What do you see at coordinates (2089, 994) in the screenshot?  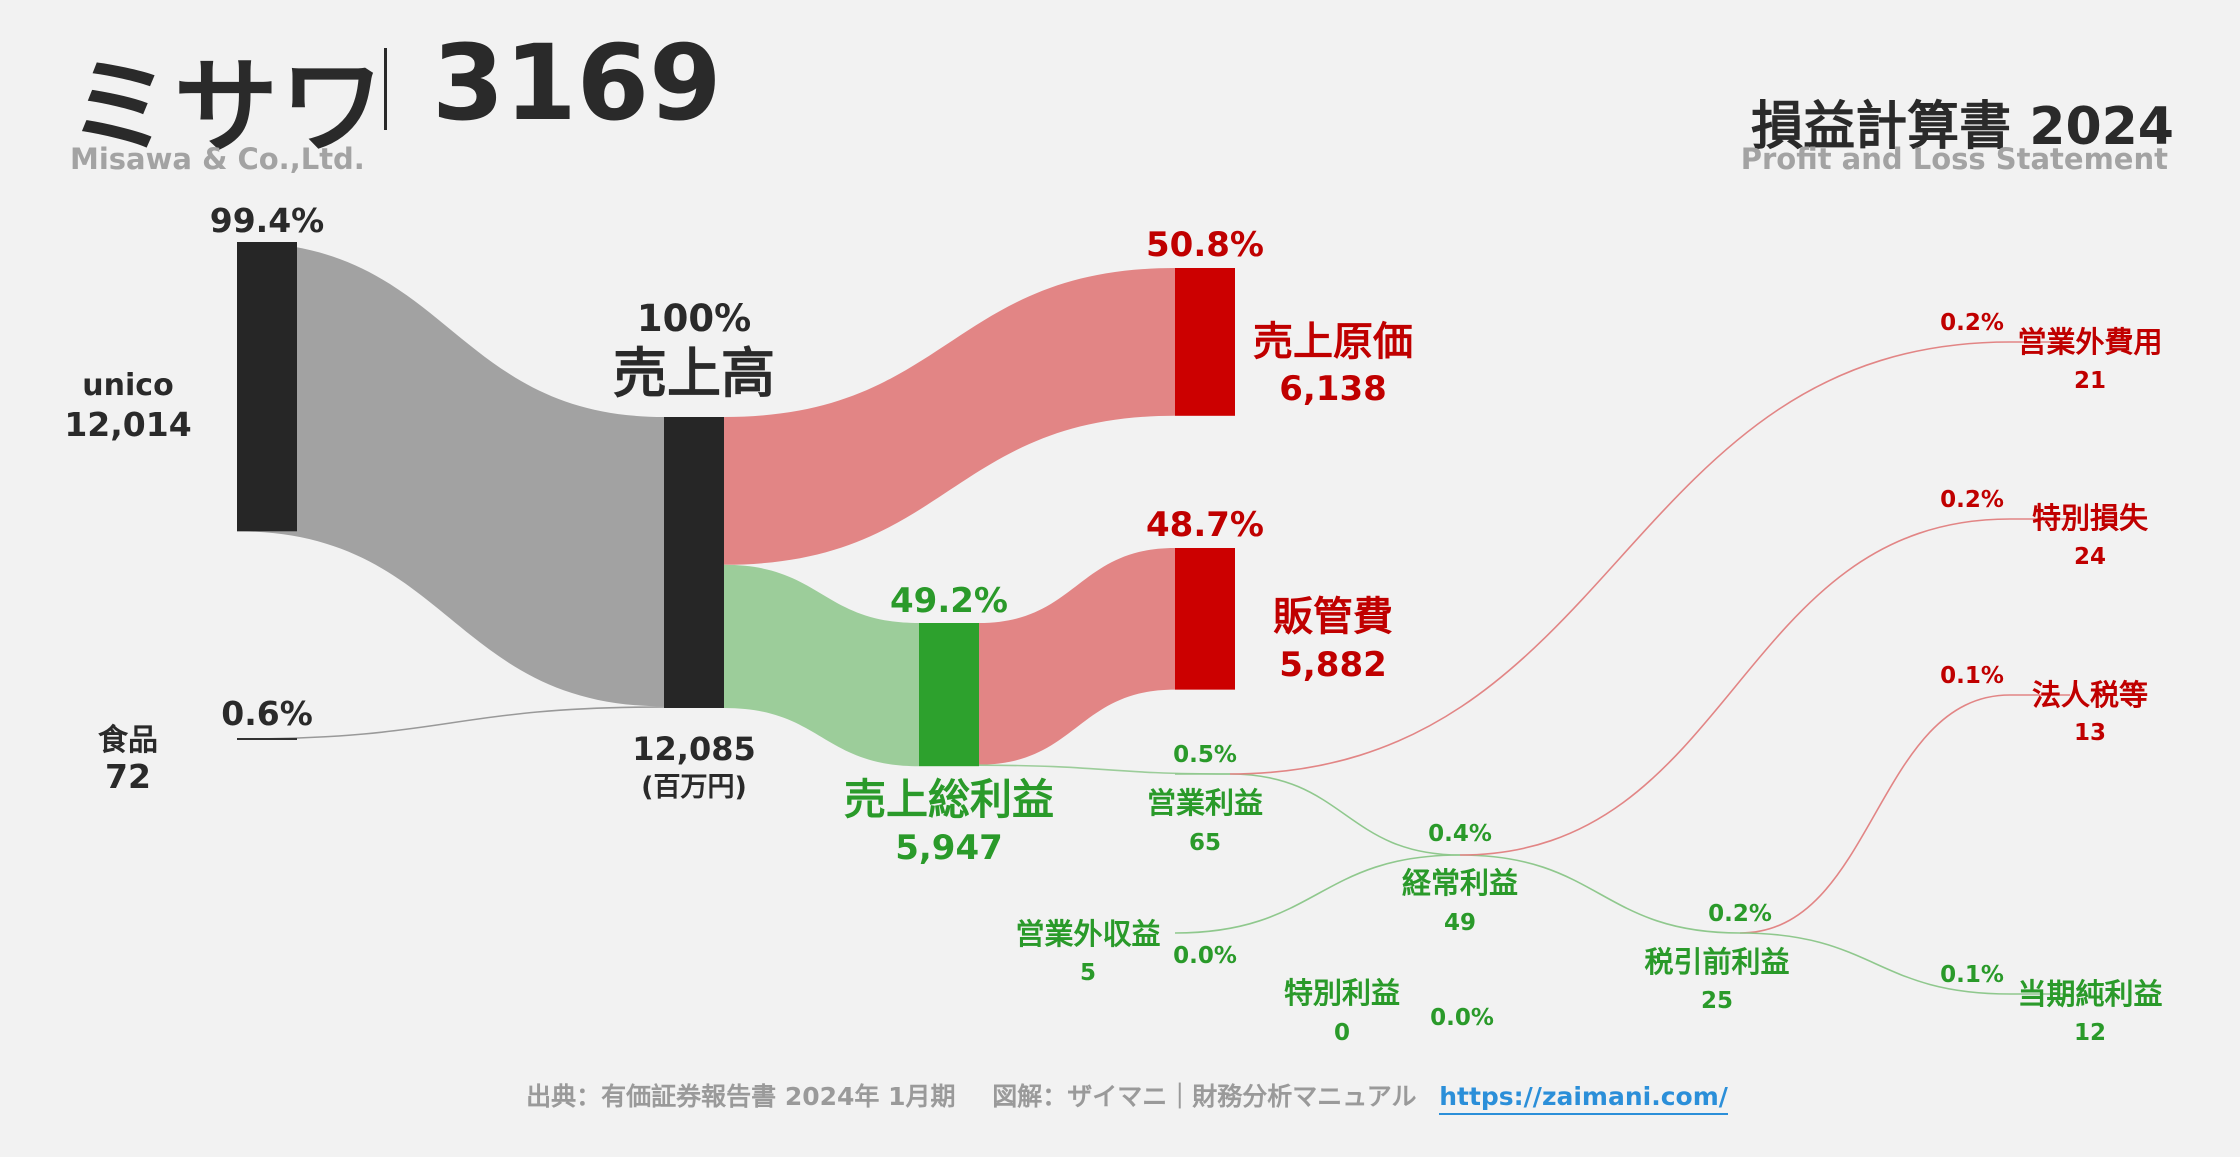 I see `label-net: 当期純利益` at bounding box center [2089, 994].